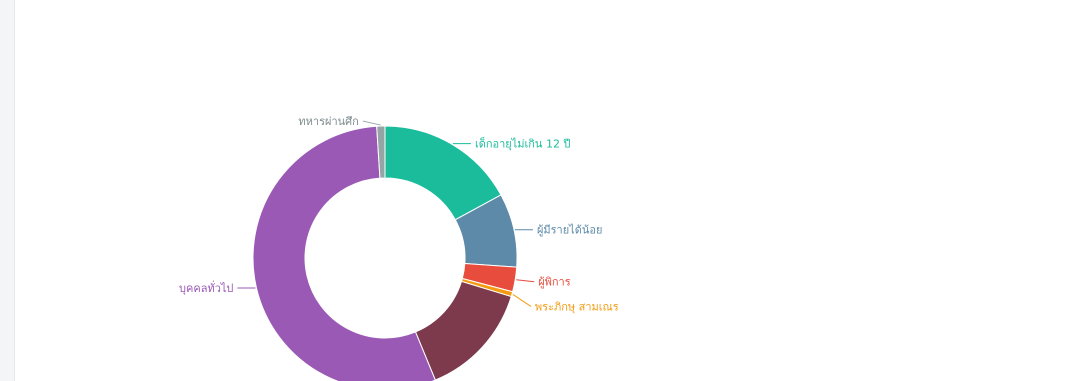 The width and height of the screenshot is (1081, 381). I want to click on slice-label-5: บุคคลทั่วไป, so click(206, 287).